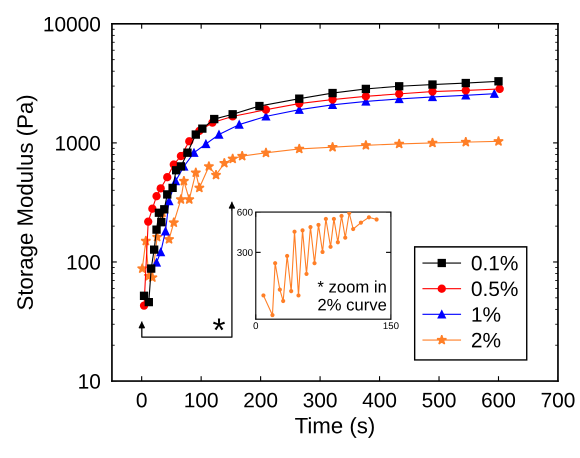 This screenshot has width=580, height=458. Describe the element at coordinates (486, 314) in the screenshot. I see `legend-label: 1%` at that location.